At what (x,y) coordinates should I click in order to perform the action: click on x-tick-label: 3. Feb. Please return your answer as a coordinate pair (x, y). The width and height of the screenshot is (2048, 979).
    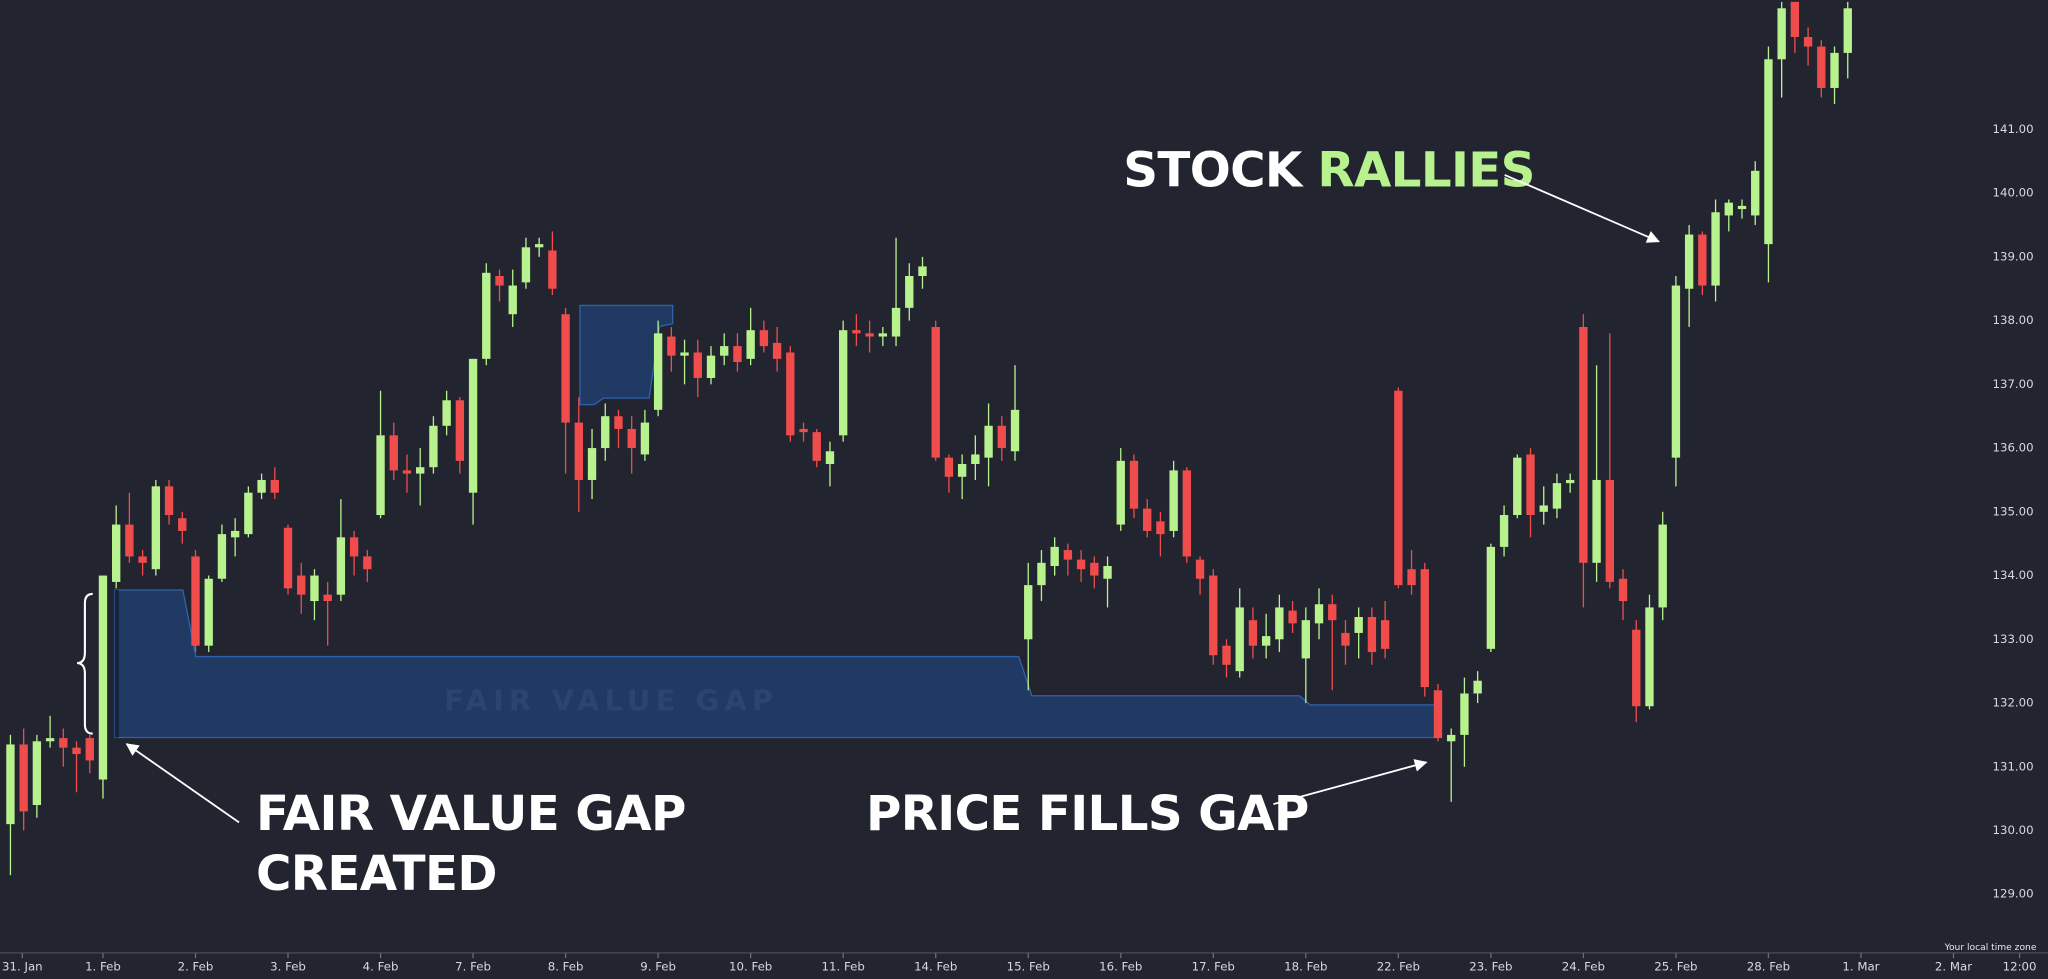
    Looking at the image, I should click on (288, 967).